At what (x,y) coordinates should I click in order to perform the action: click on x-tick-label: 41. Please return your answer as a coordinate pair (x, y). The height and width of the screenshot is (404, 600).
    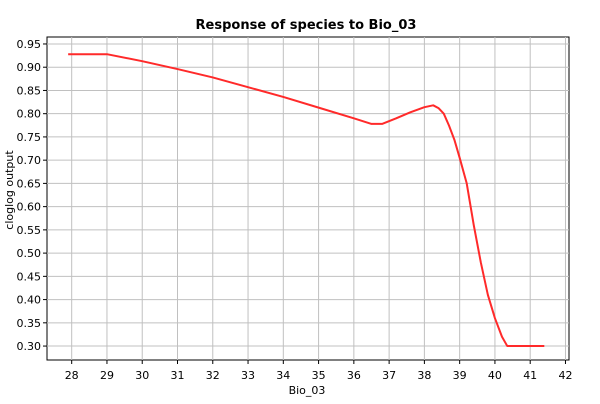
    Looking at the image, I should click on (530, 375).